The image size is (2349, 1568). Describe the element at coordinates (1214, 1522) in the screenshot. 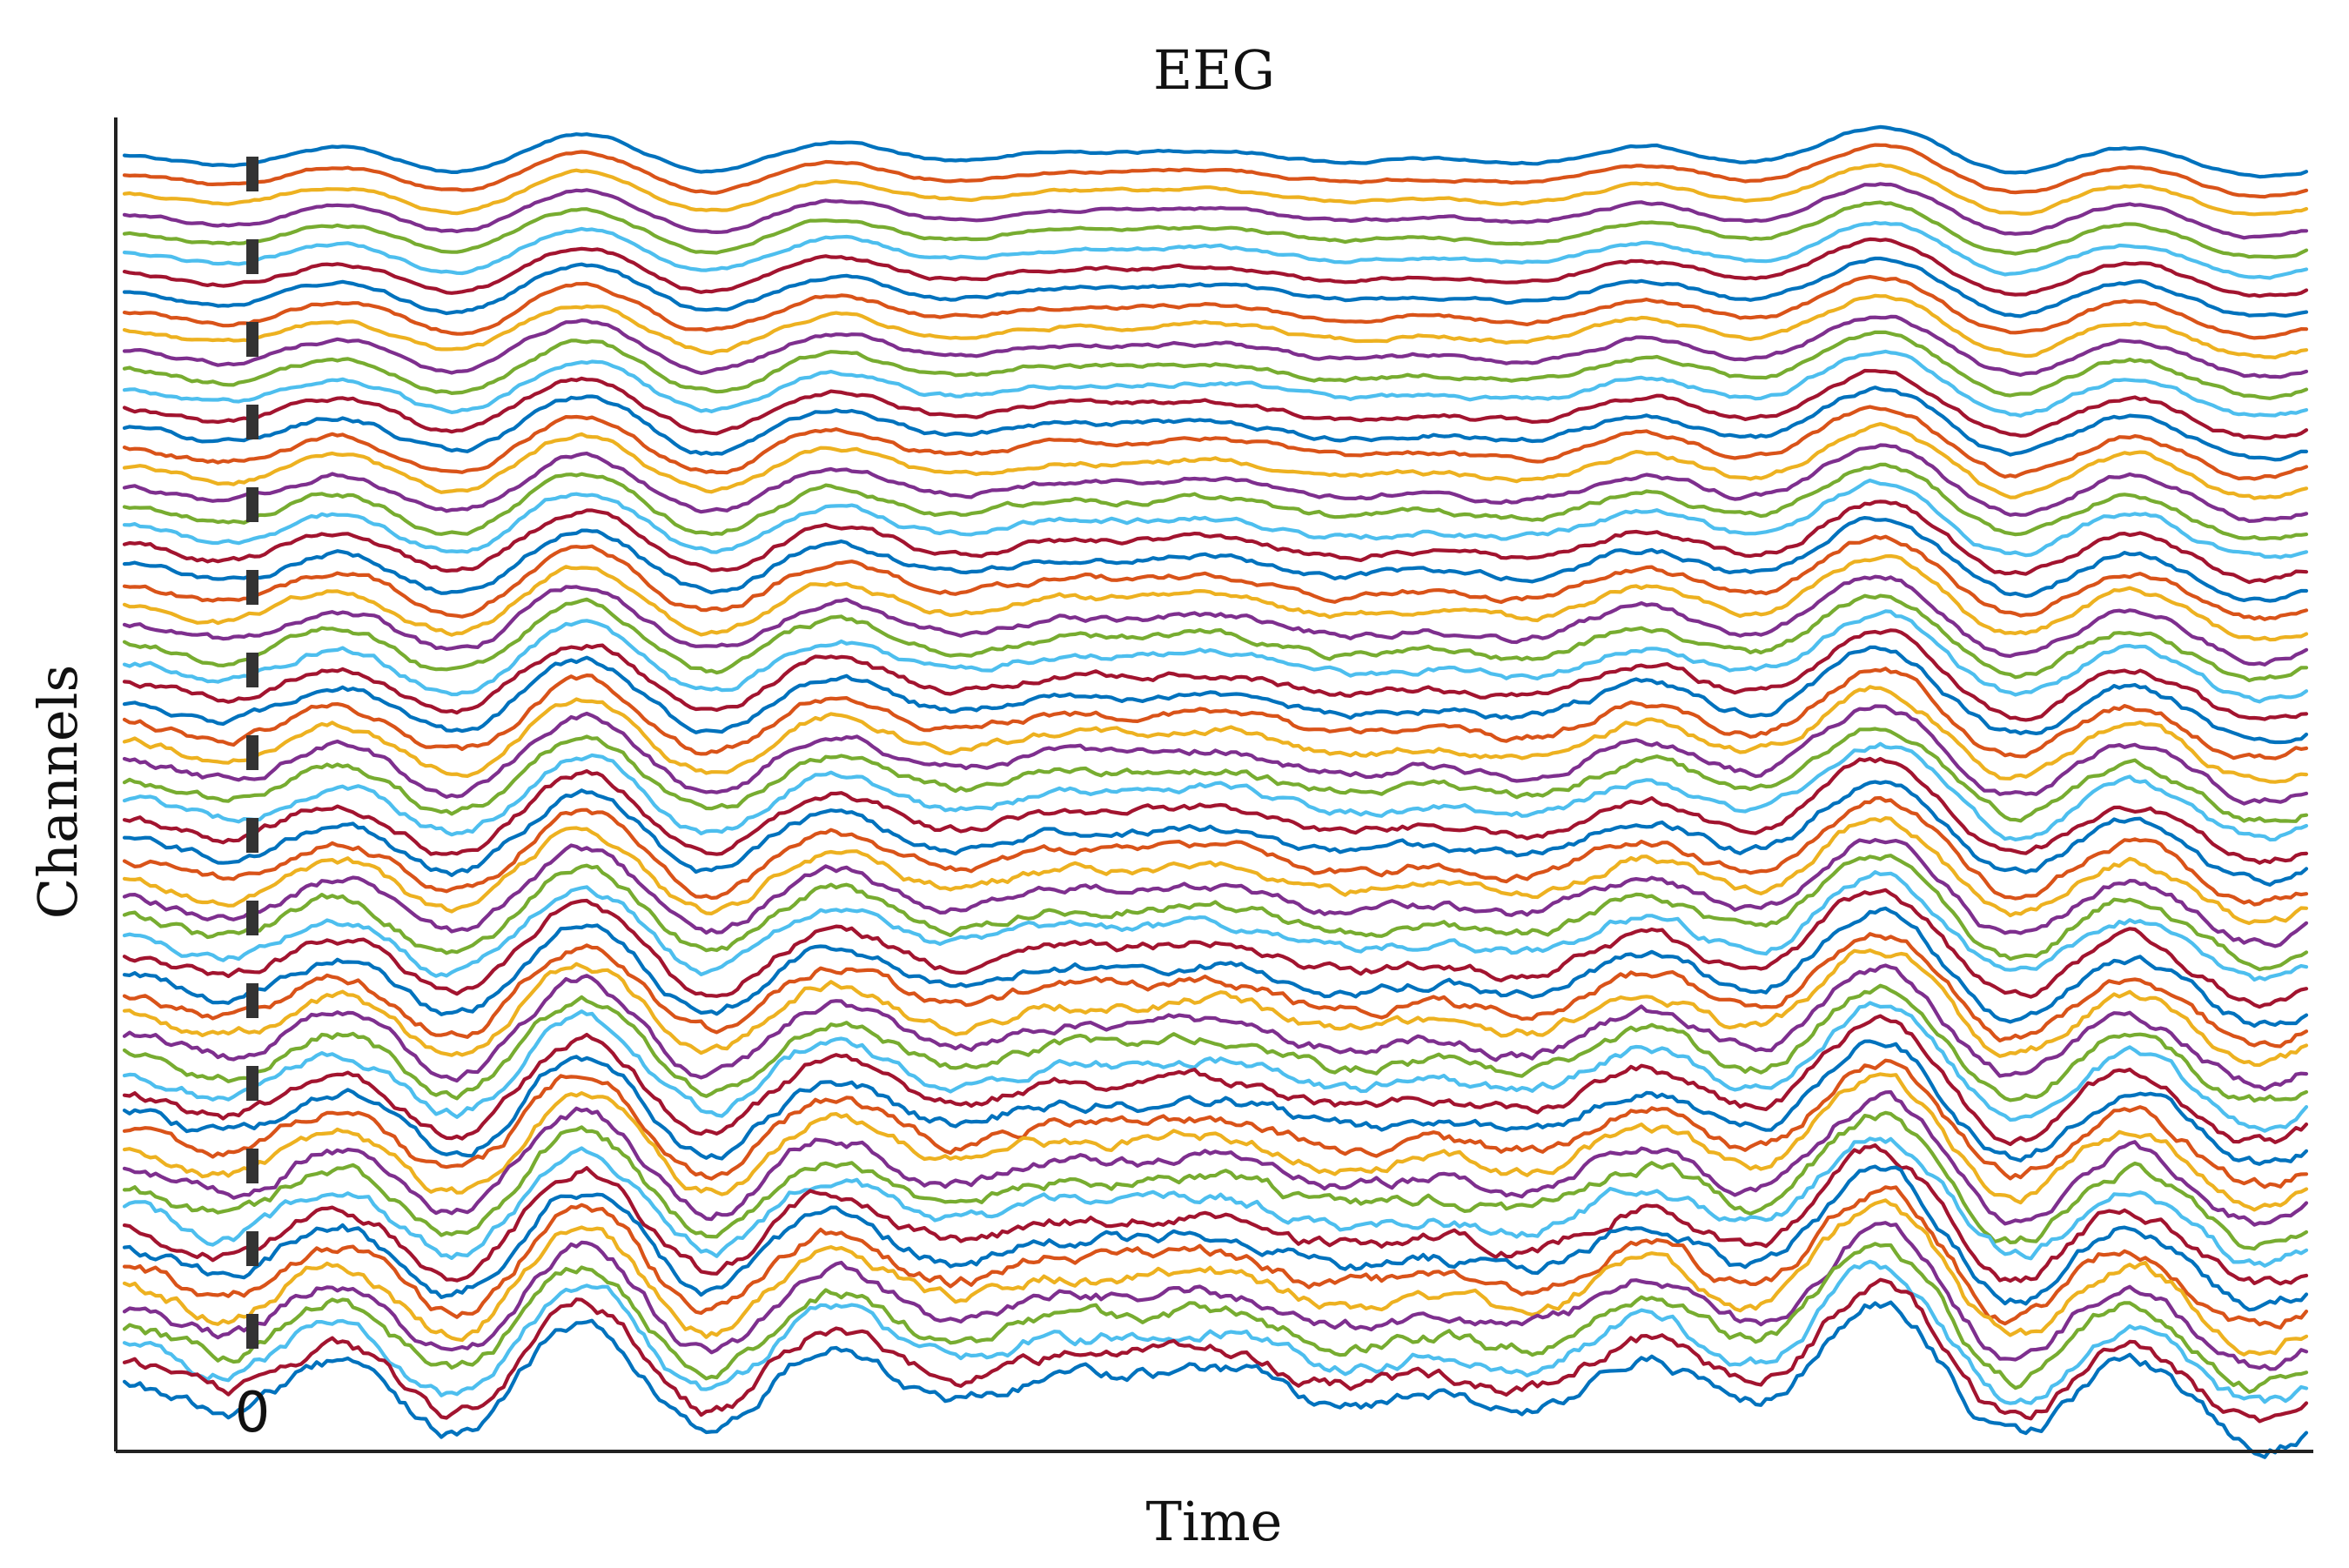

I see `x-axis-label: Time` at that location.